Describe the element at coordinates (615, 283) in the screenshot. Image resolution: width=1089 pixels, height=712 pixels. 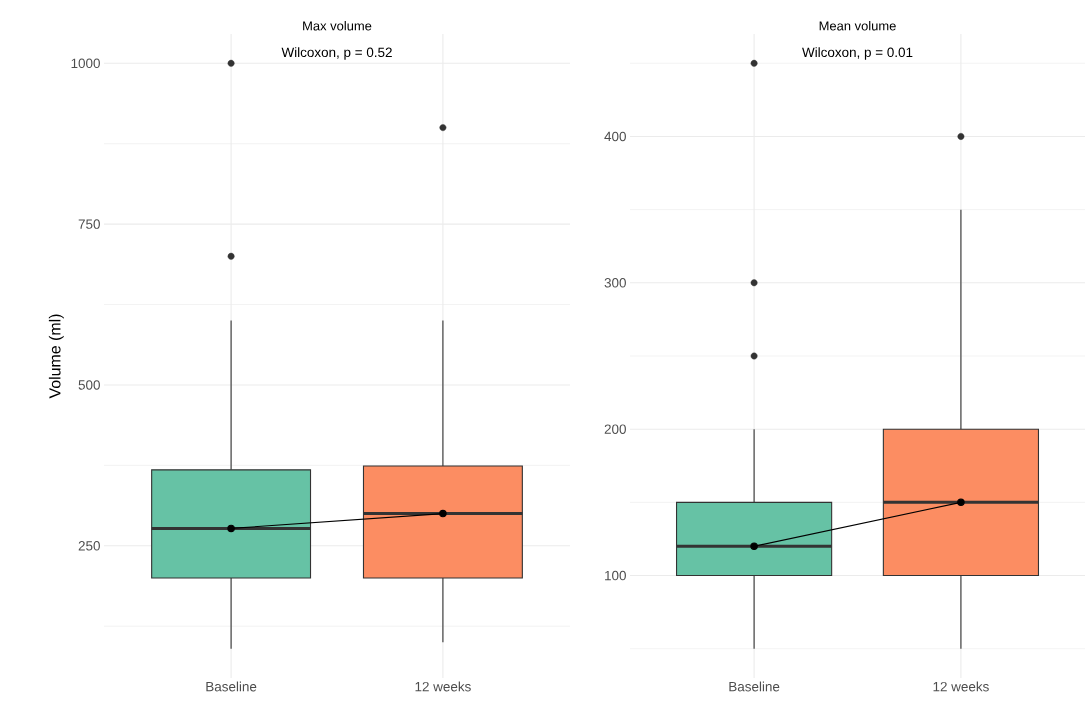
I see `y-tick-label: 300` at that location.